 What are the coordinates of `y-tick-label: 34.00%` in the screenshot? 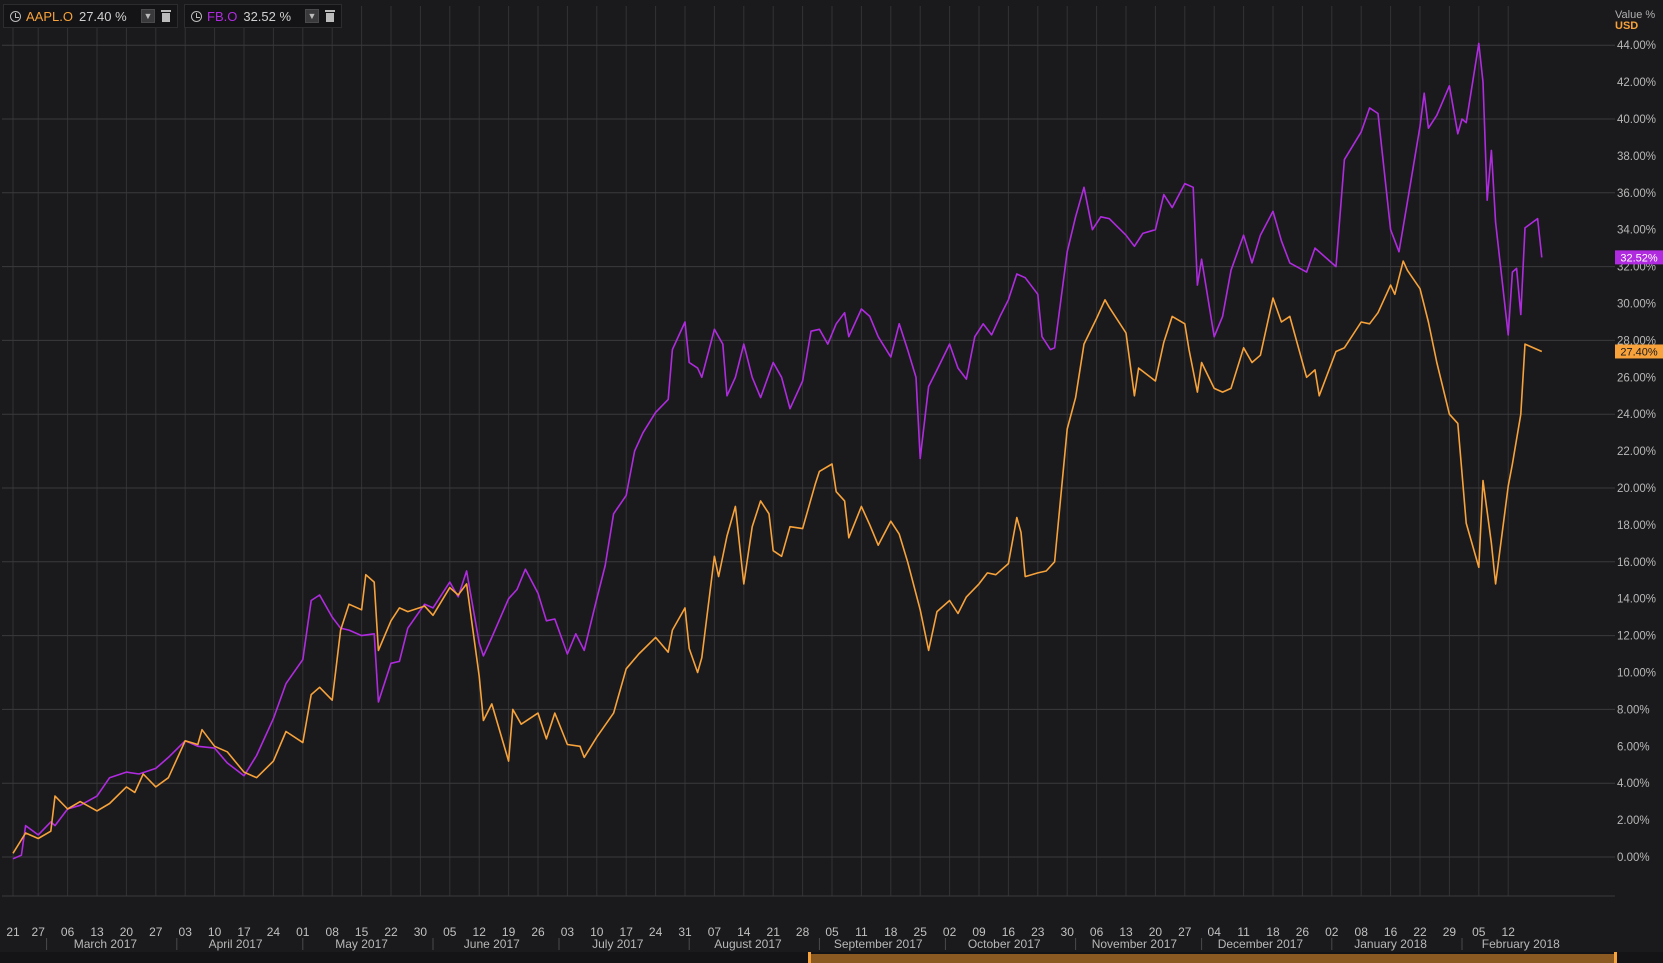 It's located at (1636, 231).